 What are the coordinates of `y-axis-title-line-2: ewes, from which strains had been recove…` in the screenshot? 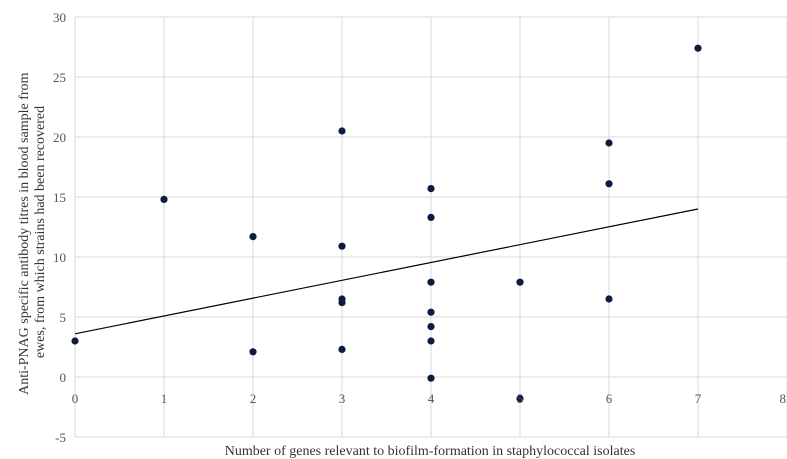 It's located at (40, 232).